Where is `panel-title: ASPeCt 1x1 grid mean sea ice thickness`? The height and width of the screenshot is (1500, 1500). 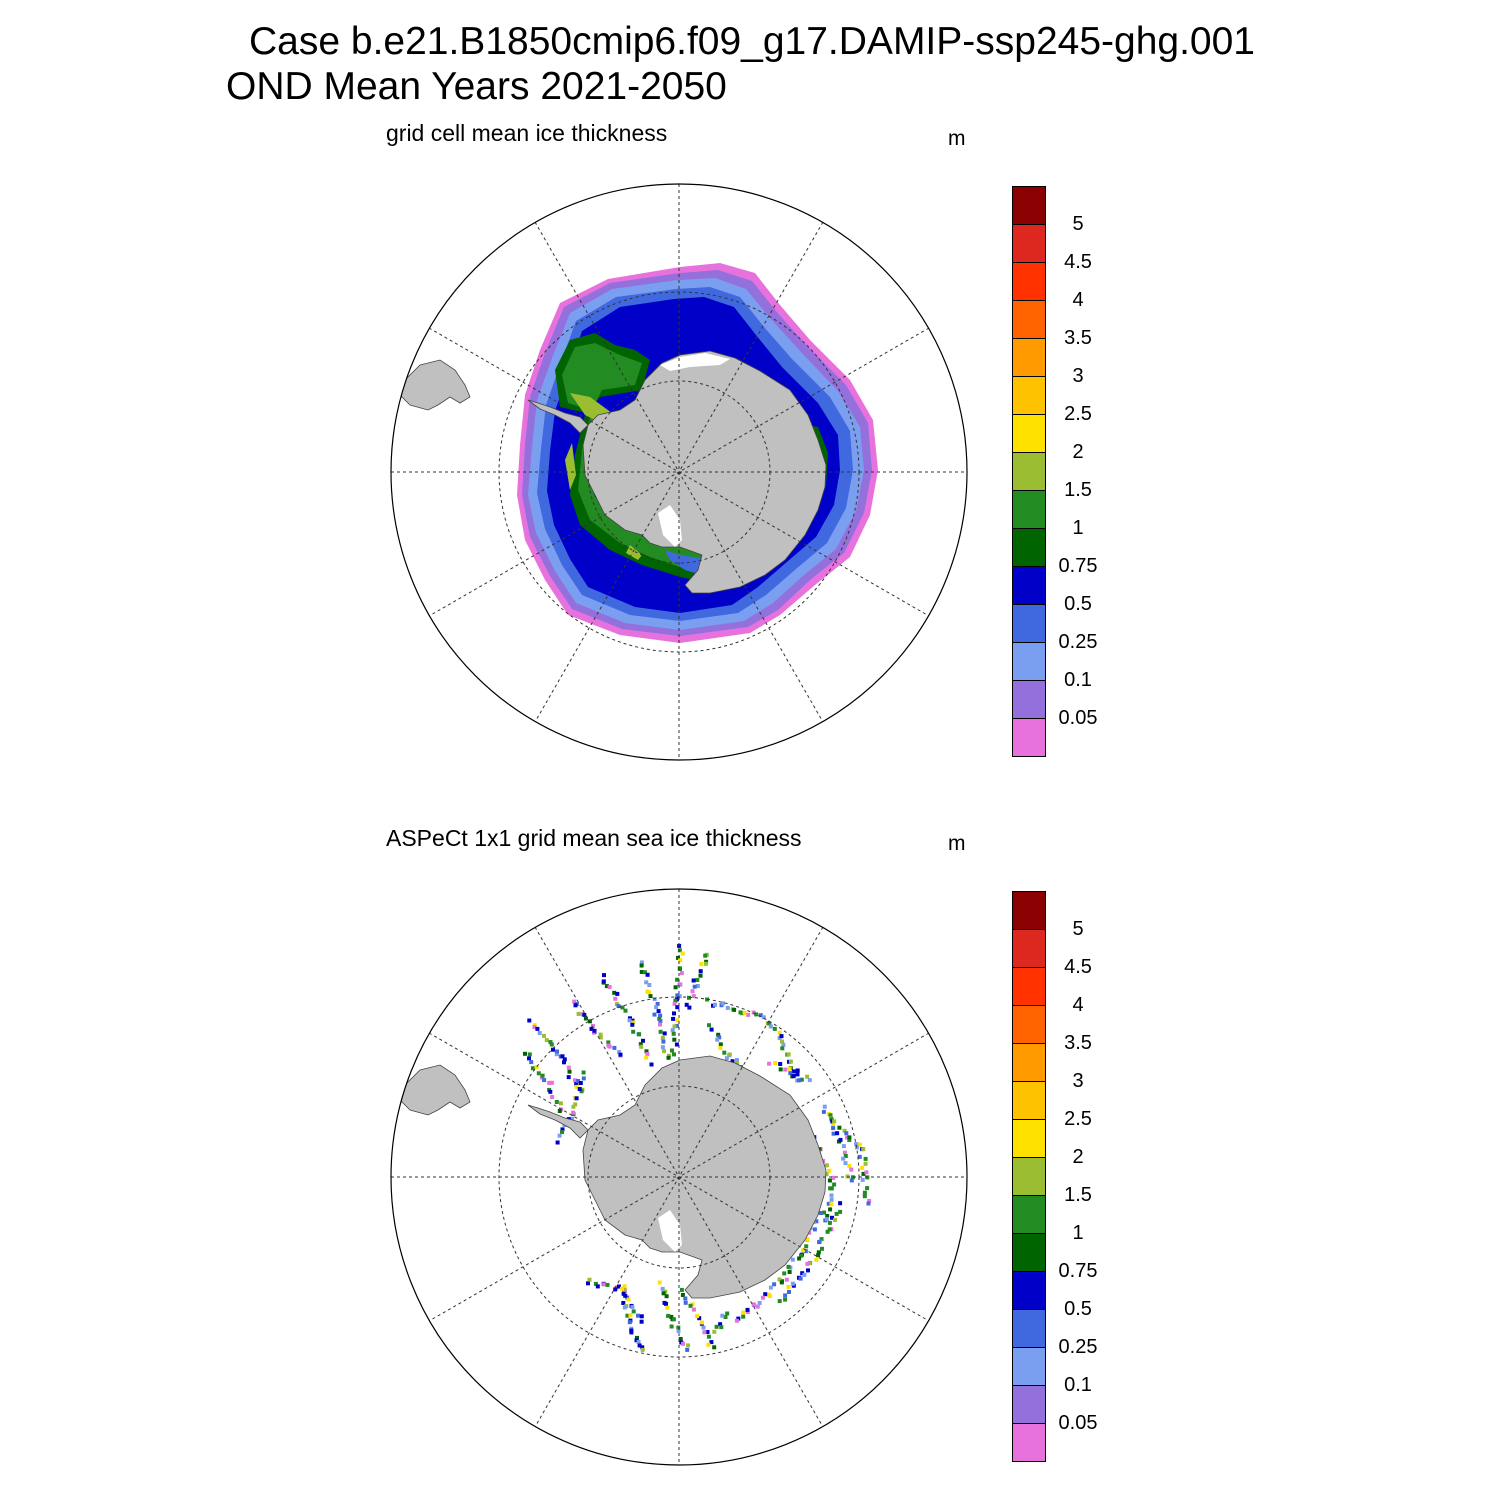
panel-title: ASPeCt 1x1 grid mean sea ice thickness is located at coordinates (594, 838).